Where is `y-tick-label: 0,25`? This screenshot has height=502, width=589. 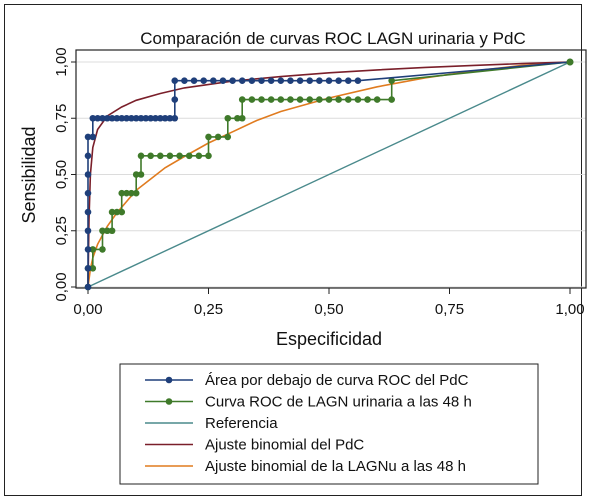
y-tick-label: 0,25 is located at coordinates (61, 230).